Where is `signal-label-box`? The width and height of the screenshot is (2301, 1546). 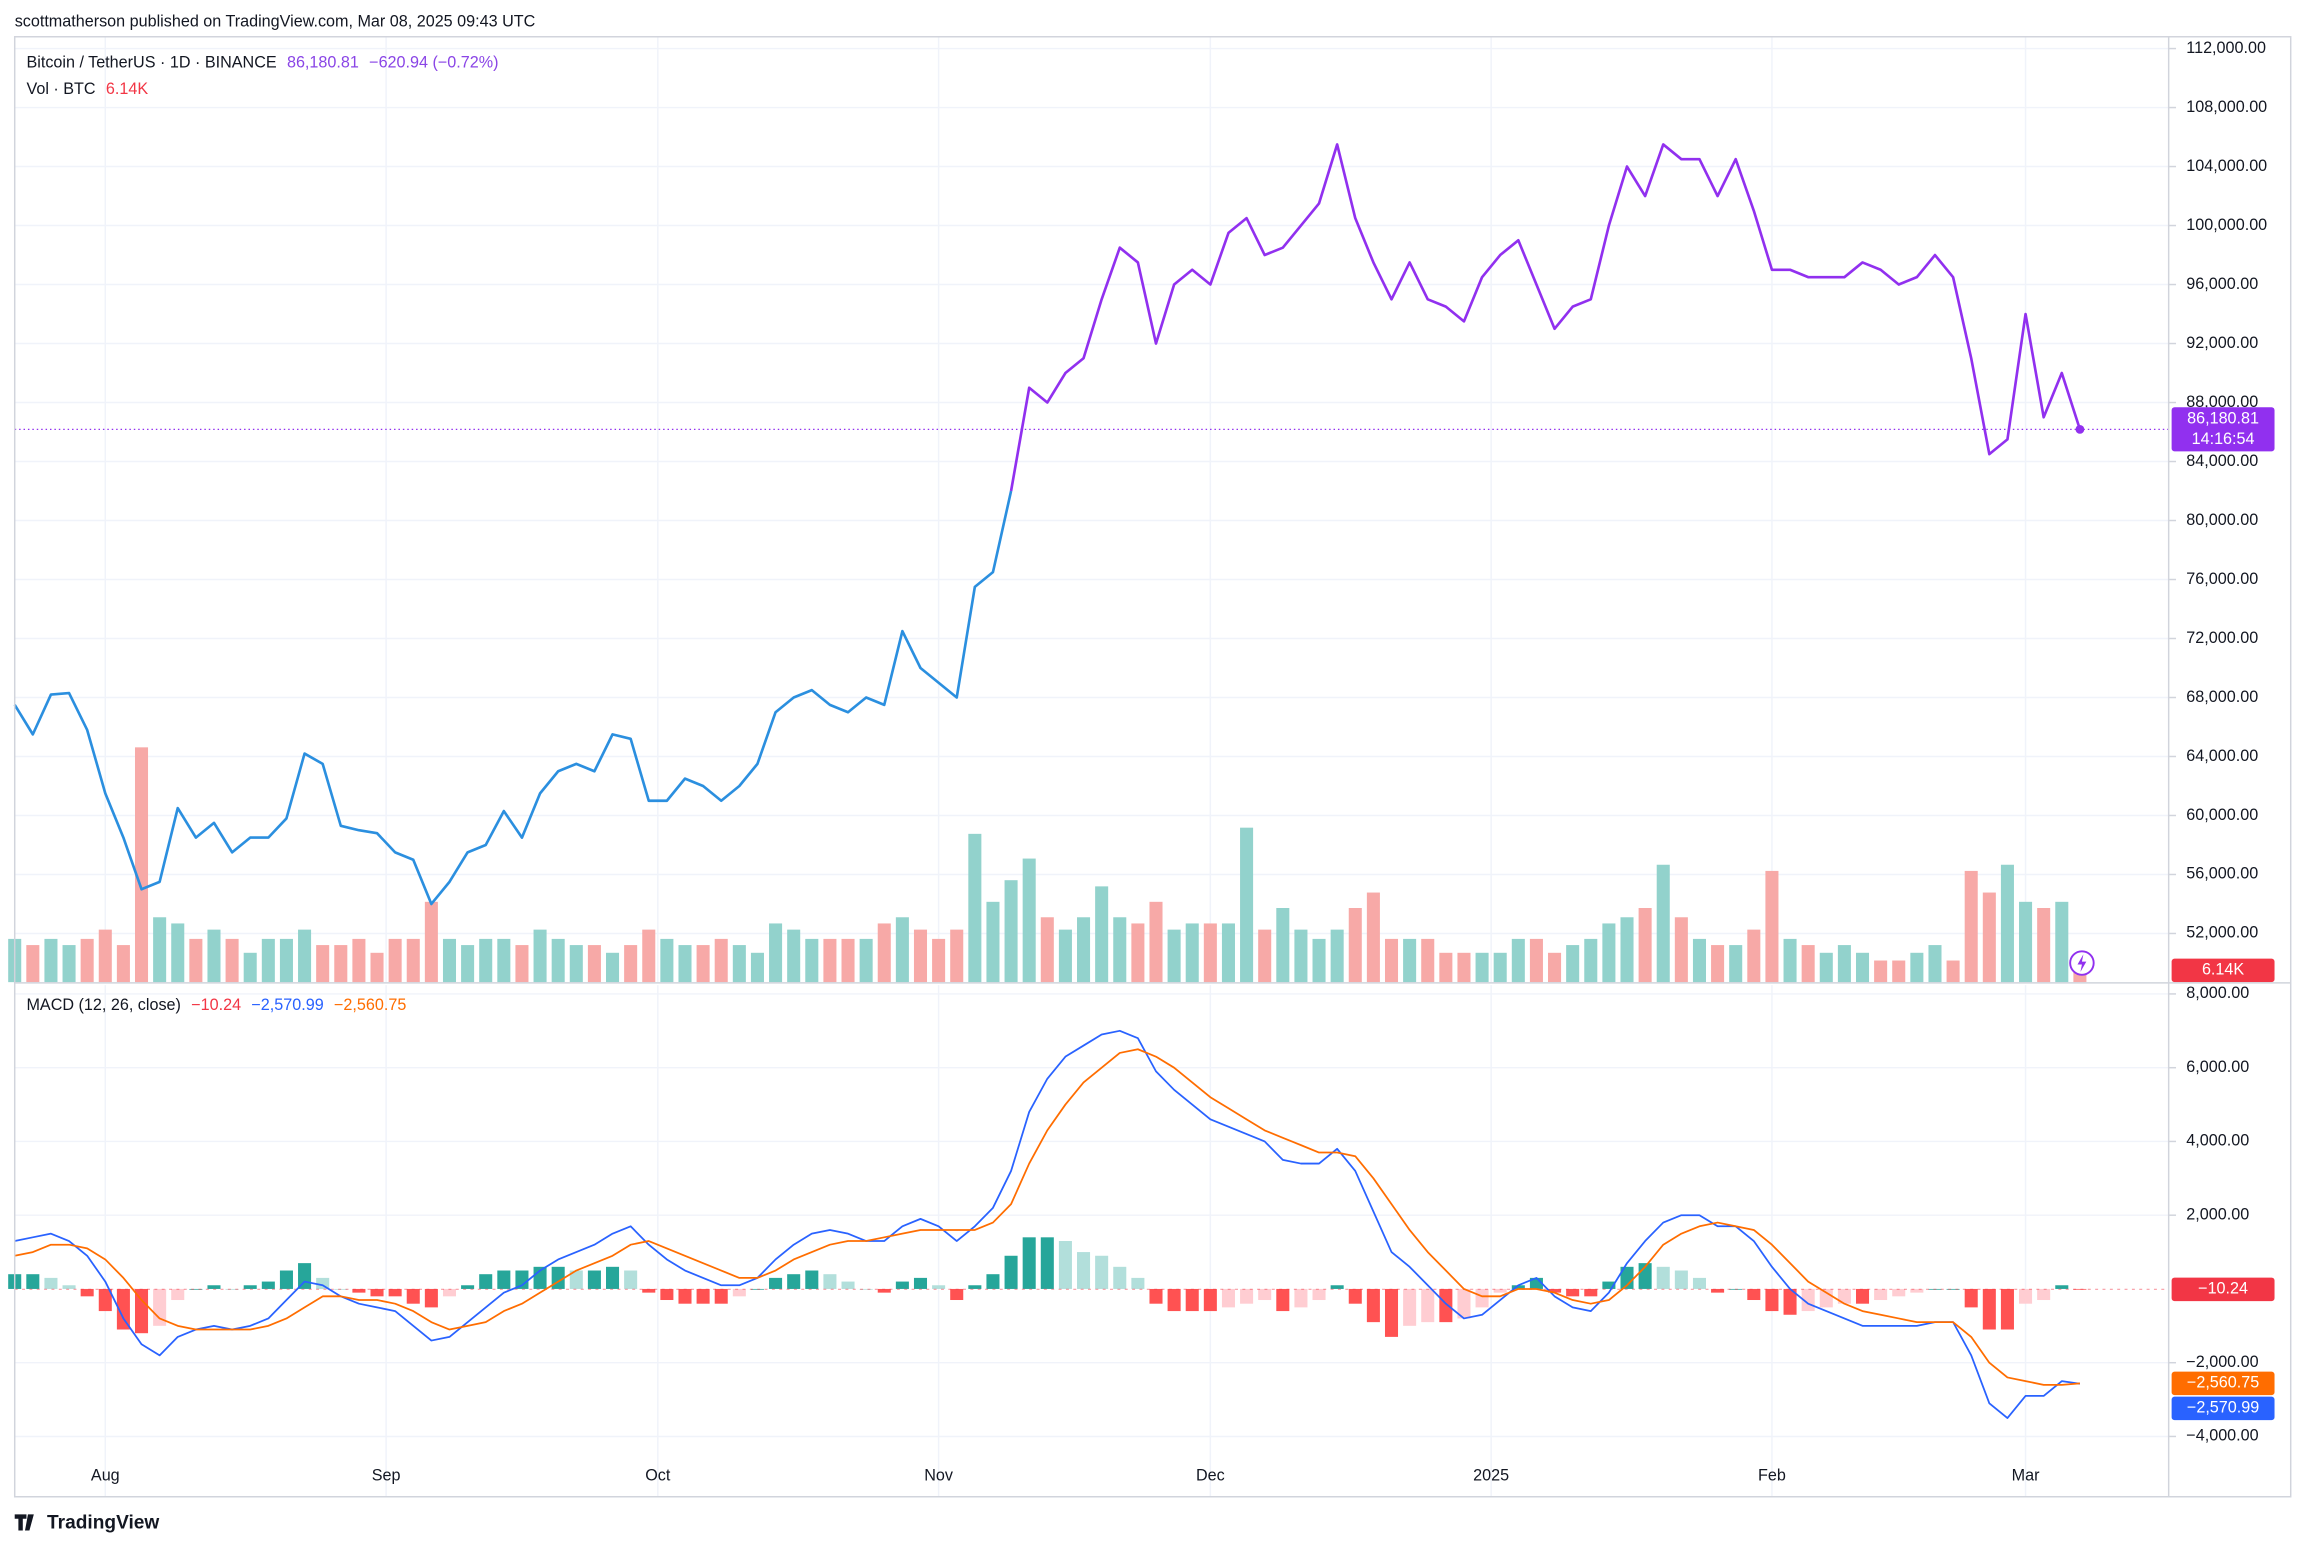
signal-label-box is located at coordinates (2223, 1383).